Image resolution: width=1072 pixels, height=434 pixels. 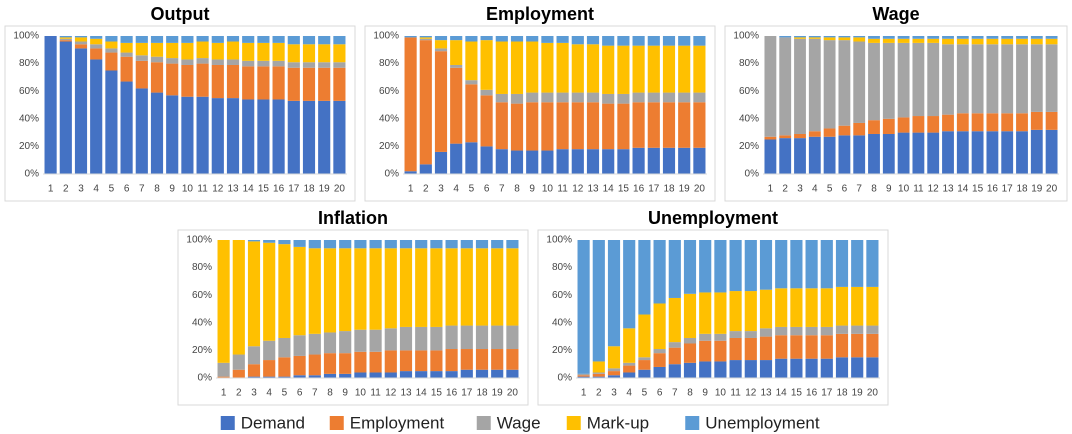 I want to click on x-tick-label: 17, so click(x=827, y=393).